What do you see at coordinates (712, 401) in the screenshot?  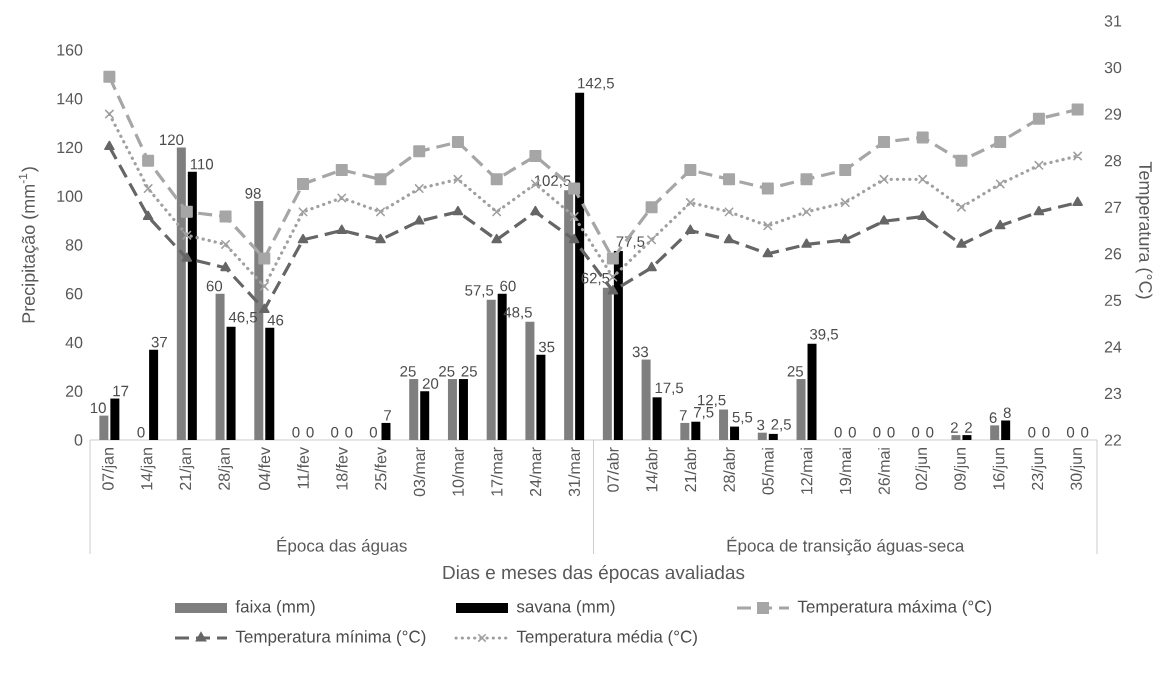 I see `data-label: 12,5` at bounding box center [712, 401].